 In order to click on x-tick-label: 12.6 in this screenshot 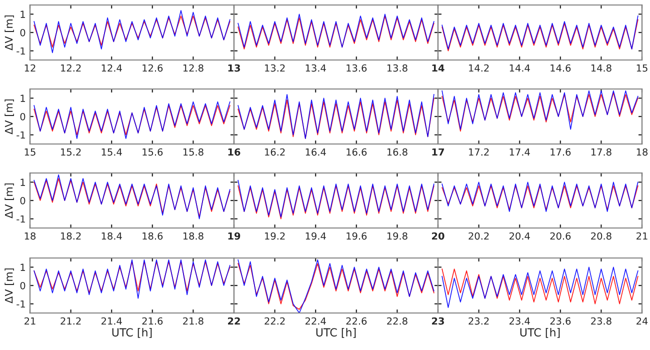, I will do `click(152, 68)`.